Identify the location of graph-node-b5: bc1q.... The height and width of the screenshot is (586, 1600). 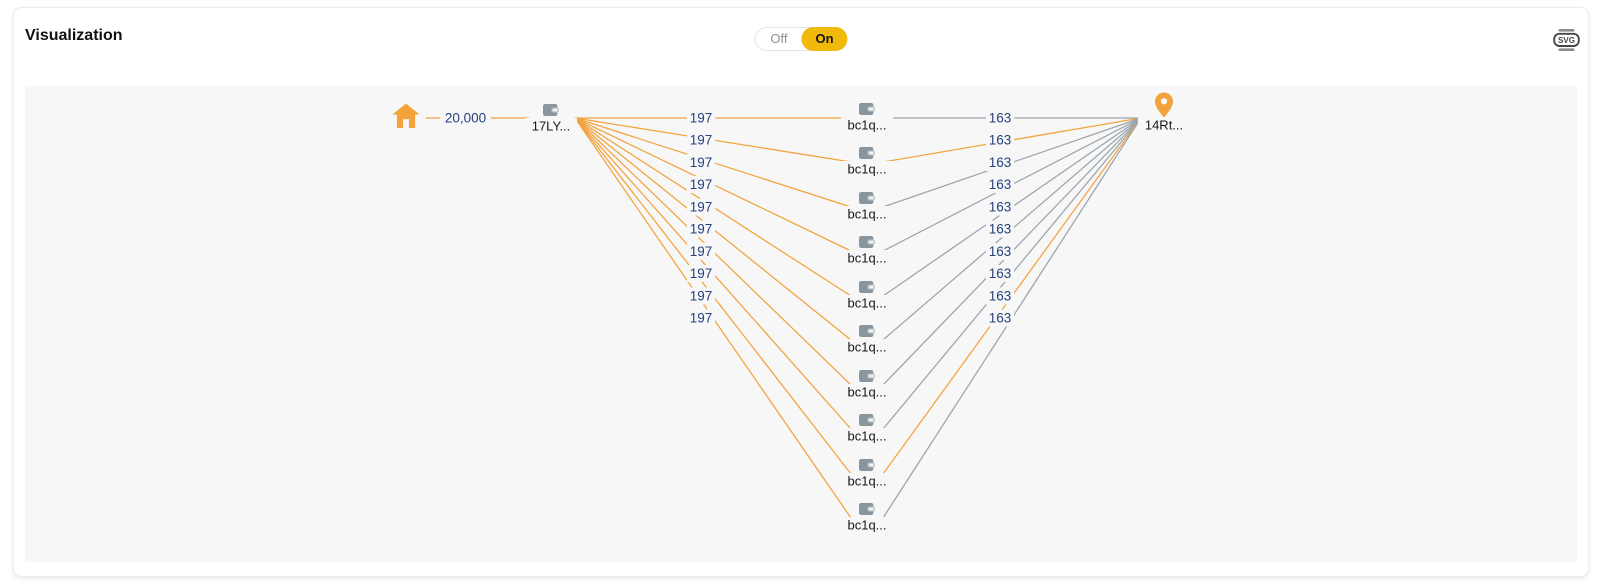
(867, 296).